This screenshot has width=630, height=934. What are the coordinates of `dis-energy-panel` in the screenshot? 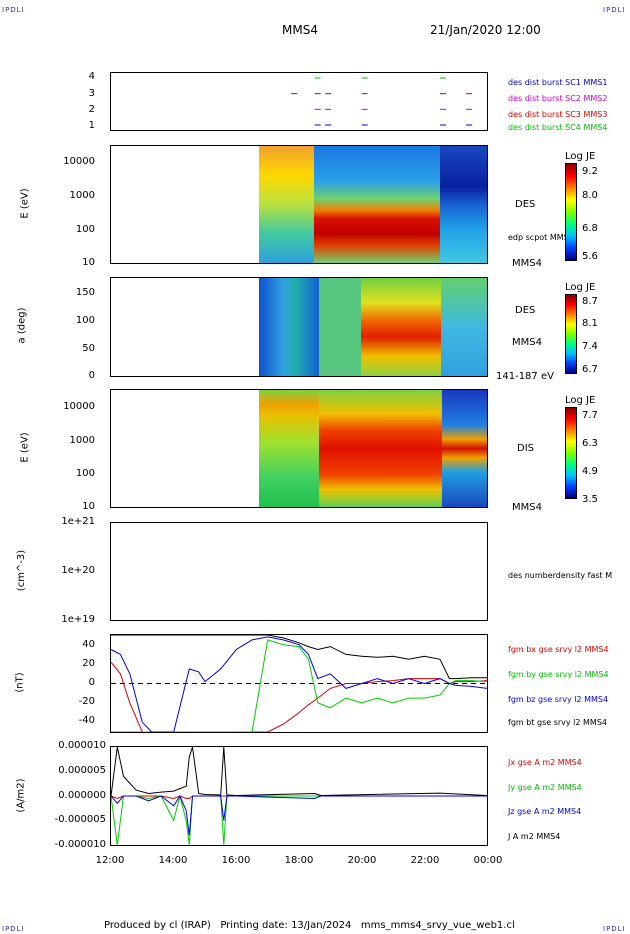 It's located at (299, 448).